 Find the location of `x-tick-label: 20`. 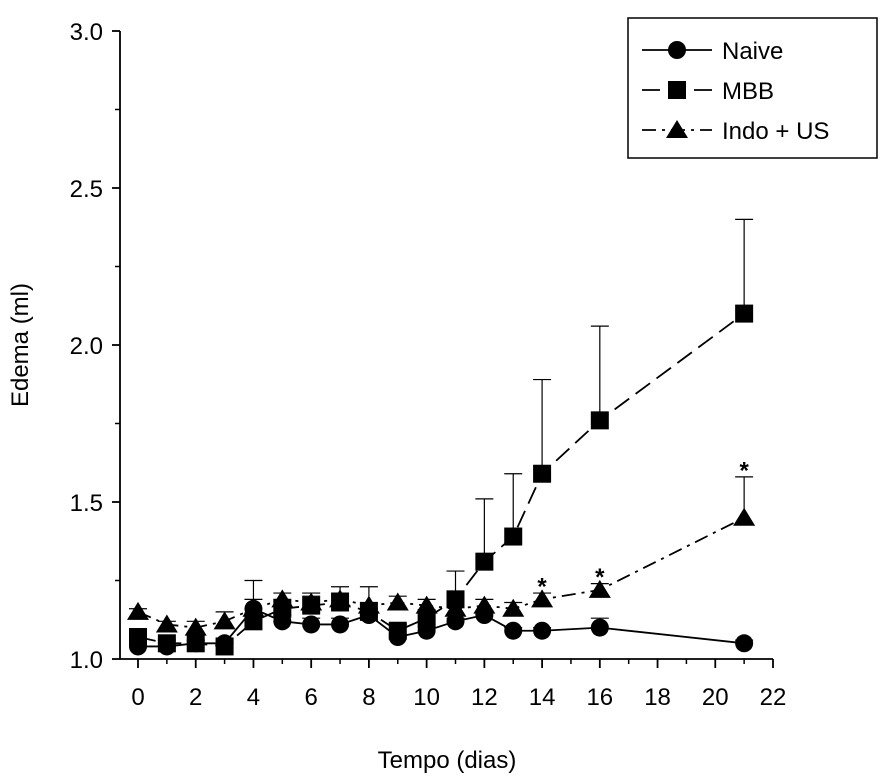

x-tick-label: 20 is located at coordinates (715, 697).